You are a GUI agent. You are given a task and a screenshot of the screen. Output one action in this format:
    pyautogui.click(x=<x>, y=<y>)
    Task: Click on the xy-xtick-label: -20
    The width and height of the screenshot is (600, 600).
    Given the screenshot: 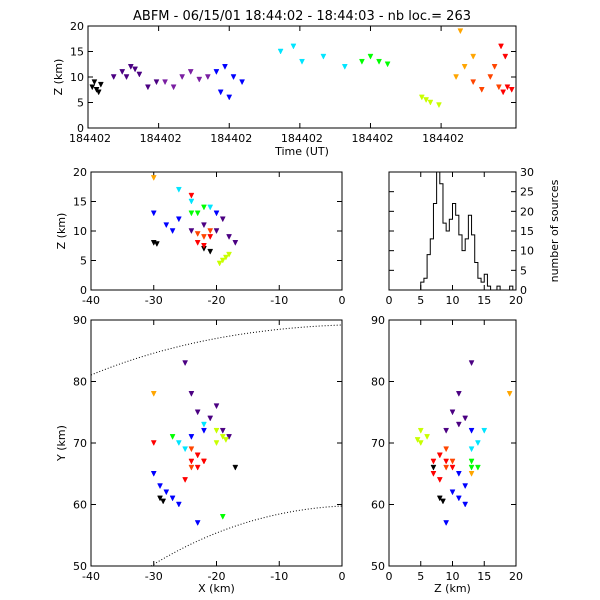 What is the action you would take?
    pyautogui.click(x=217, y=576)
    